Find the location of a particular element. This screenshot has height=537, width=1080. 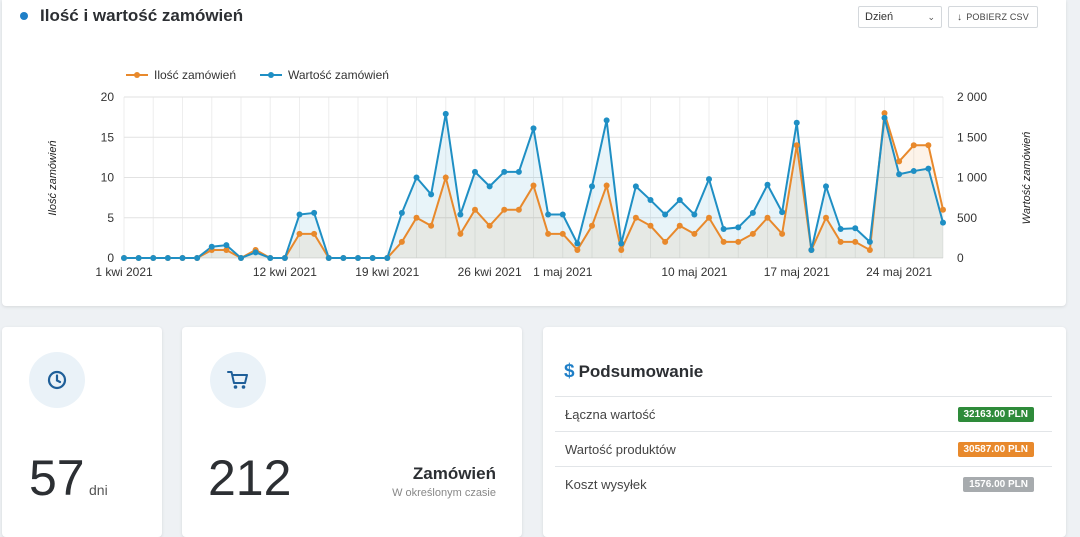

chart-title-text: Ilość i wartość zamówień is located at coordinates (142, 15).